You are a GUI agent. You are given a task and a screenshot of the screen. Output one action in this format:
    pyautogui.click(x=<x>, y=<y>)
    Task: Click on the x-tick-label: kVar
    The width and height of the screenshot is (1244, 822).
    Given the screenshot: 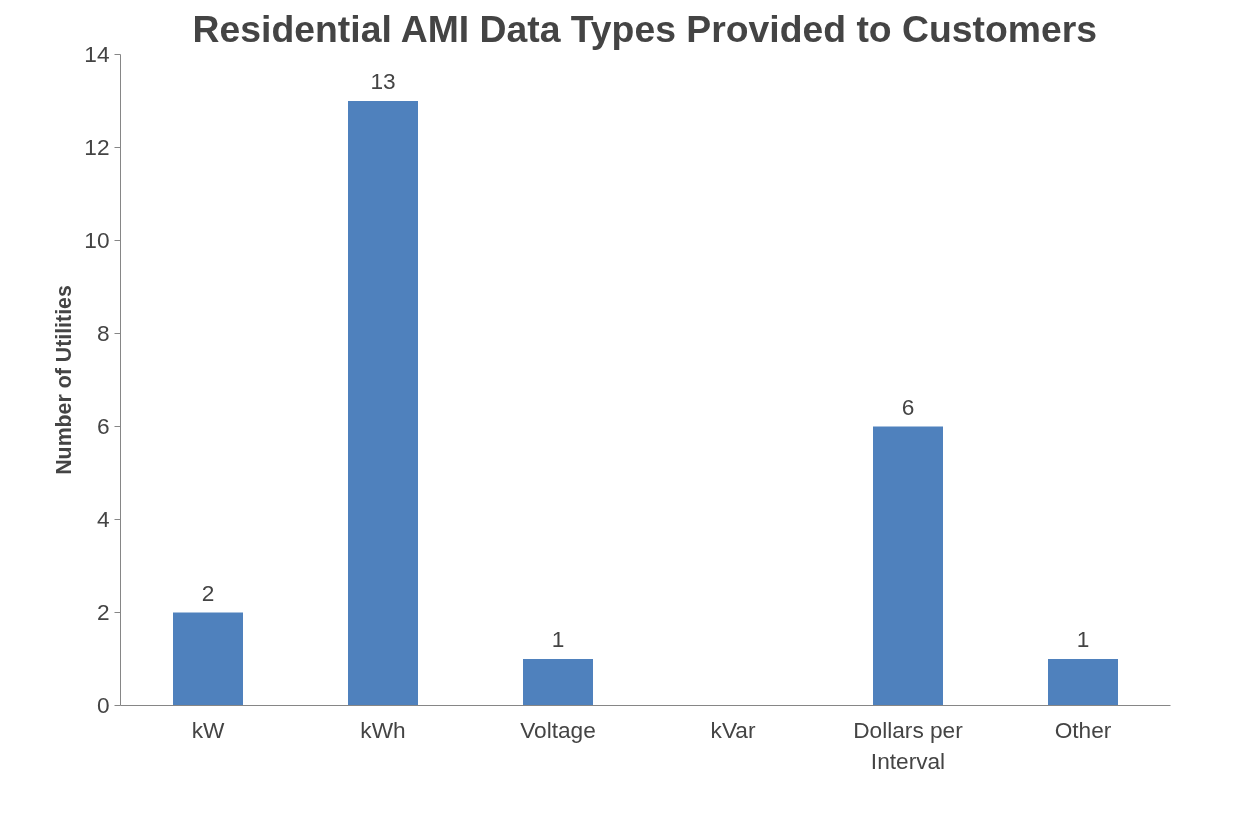 What is the action you would take?
    pyautogui.click(x=733, y=729)
    